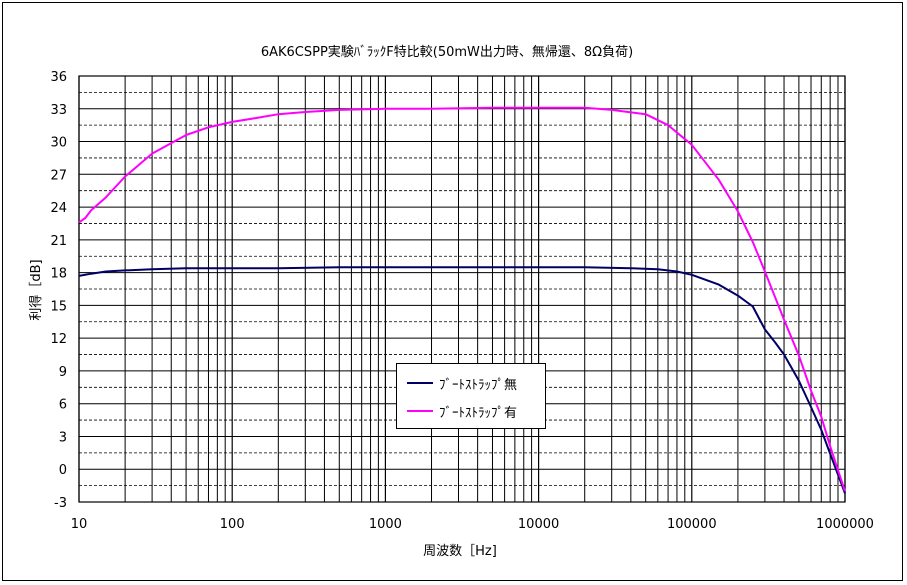 This screenshot has height=585, width=907. Describe the element at coordinates (472, 524) in the screenshot. I see `x-axis-ticks: 10 100 1000 10000 100000 1000000` at that location.